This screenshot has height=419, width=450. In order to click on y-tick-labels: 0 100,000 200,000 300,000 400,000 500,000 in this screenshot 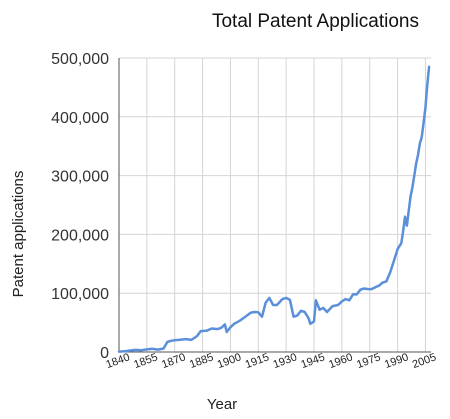, I will do `click(80, 206)`.